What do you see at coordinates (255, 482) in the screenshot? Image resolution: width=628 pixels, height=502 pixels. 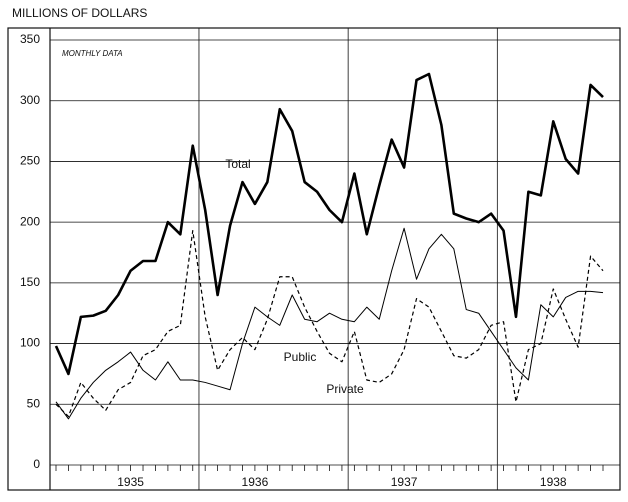 I see `x-tick-label: 1936` at bounding box center [255, 482].